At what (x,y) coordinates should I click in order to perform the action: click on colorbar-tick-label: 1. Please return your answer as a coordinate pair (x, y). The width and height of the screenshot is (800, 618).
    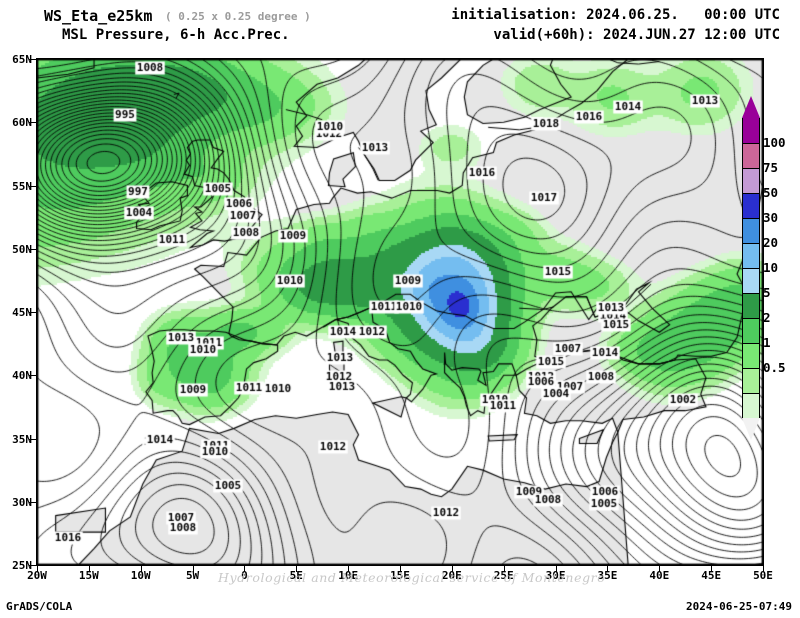
    Looking at the image, I should click on (767, 342).